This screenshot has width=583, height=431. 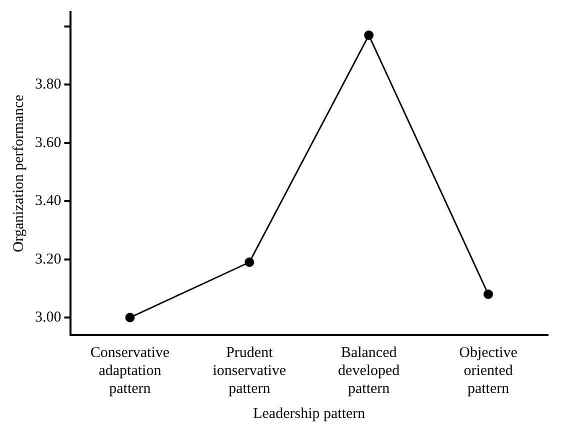 What do you see at coordinates (369, 370) in the screenshot?
I see `x-tick-label: Balanced developed pattern` at bounding box center [369, 370].